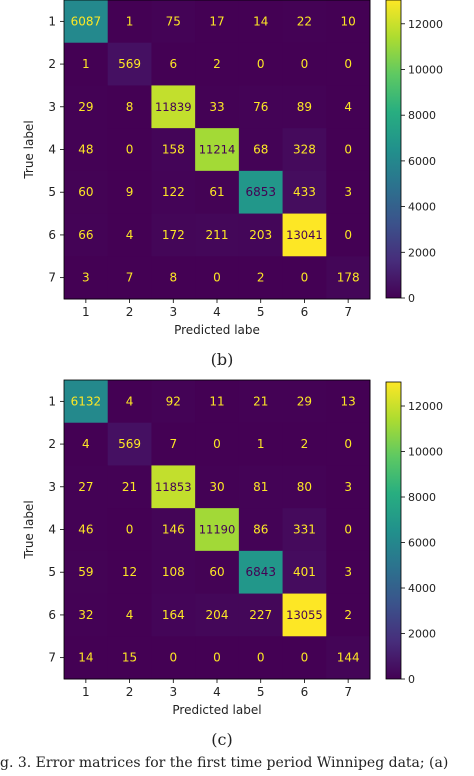 This screenshot has height=776, width=474. I want to click on cell-value-label: 75, so click(173, 21).